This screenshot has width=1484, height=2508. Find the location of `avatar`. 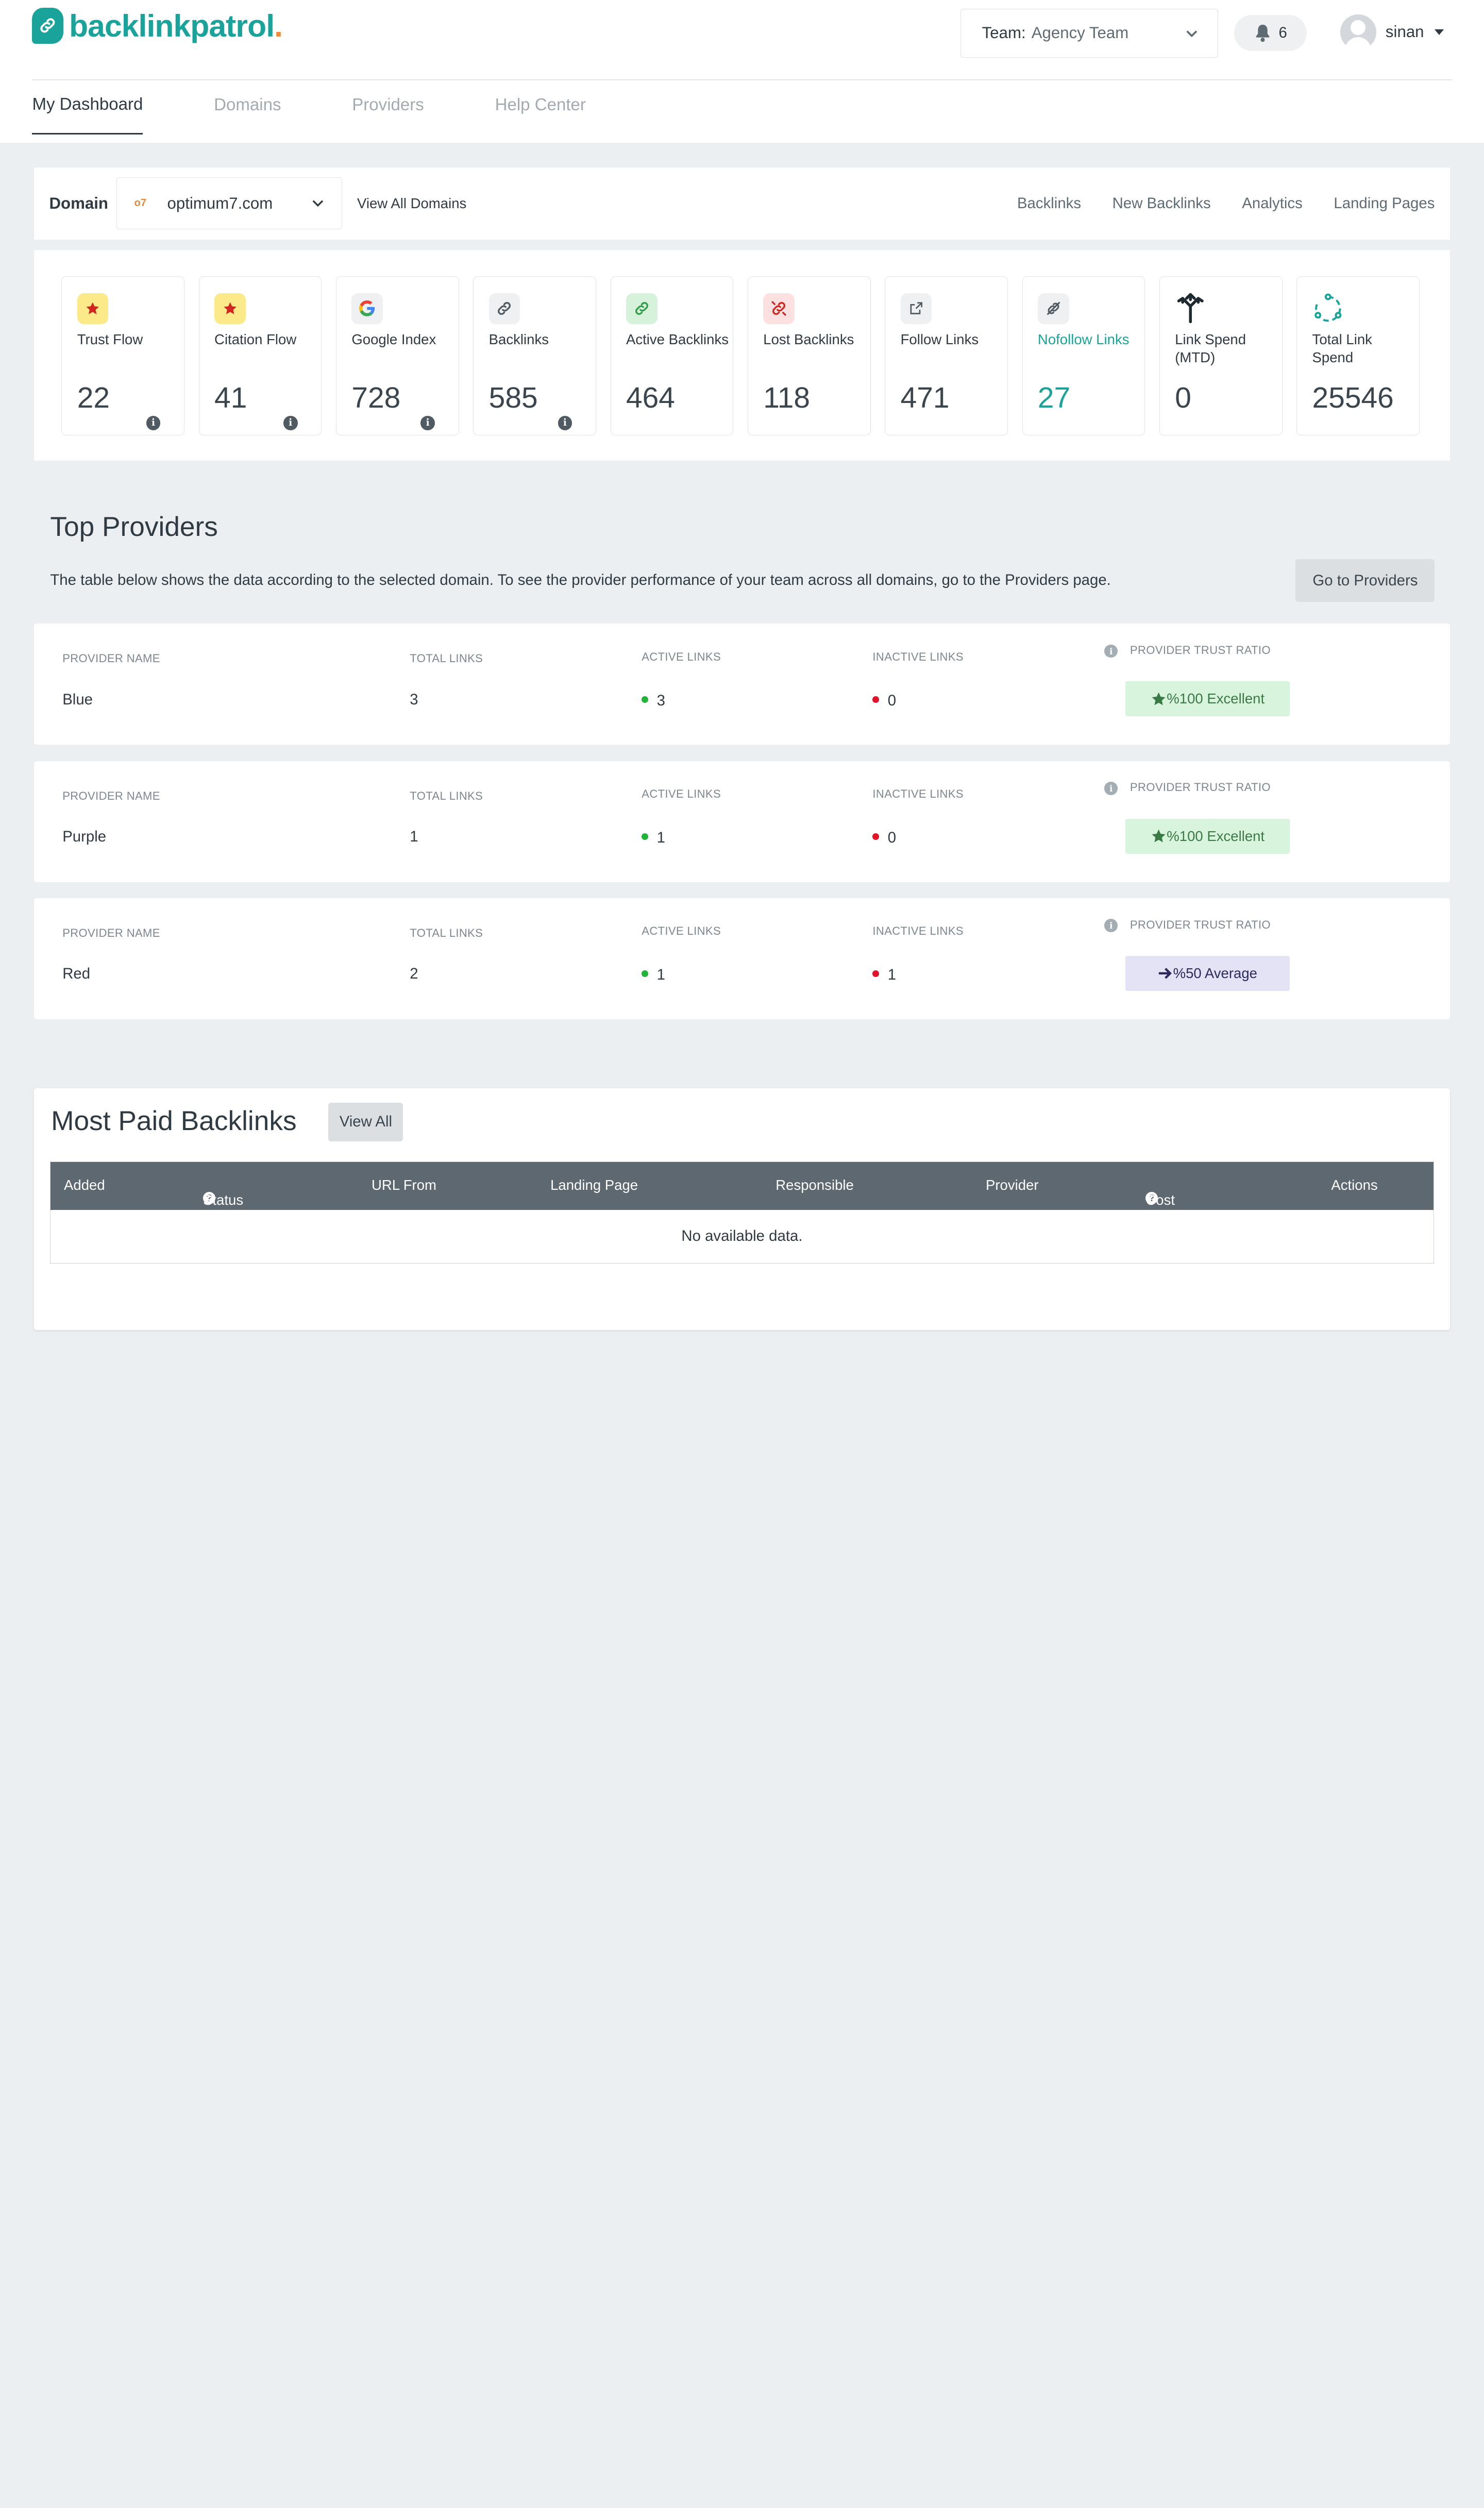

avatar is located at coordinates (1358, 33).